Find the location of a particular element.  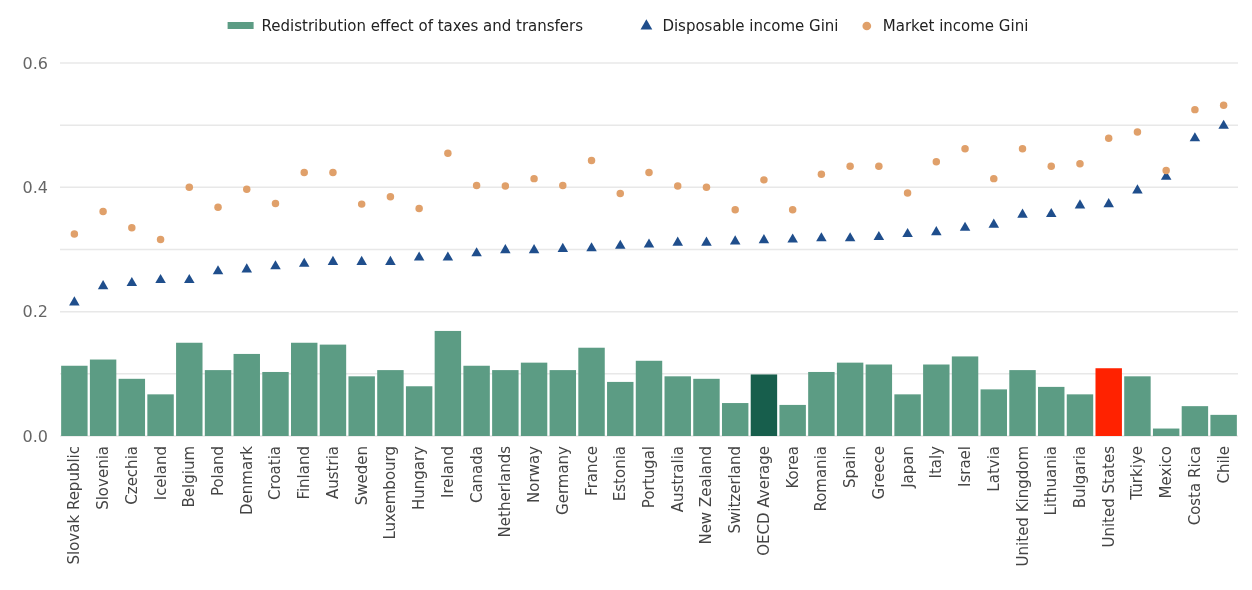

x-tick-label: Canada is located at coordinates (476, 475).